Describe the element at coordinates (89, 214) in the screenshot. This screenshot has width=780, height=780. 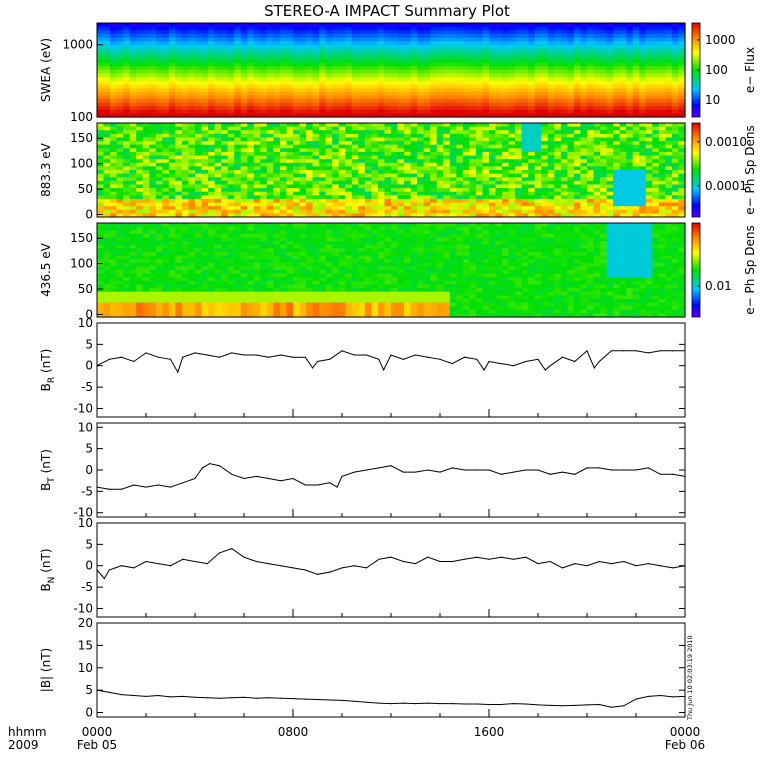
I see `y-tick-label: 0` at that location.